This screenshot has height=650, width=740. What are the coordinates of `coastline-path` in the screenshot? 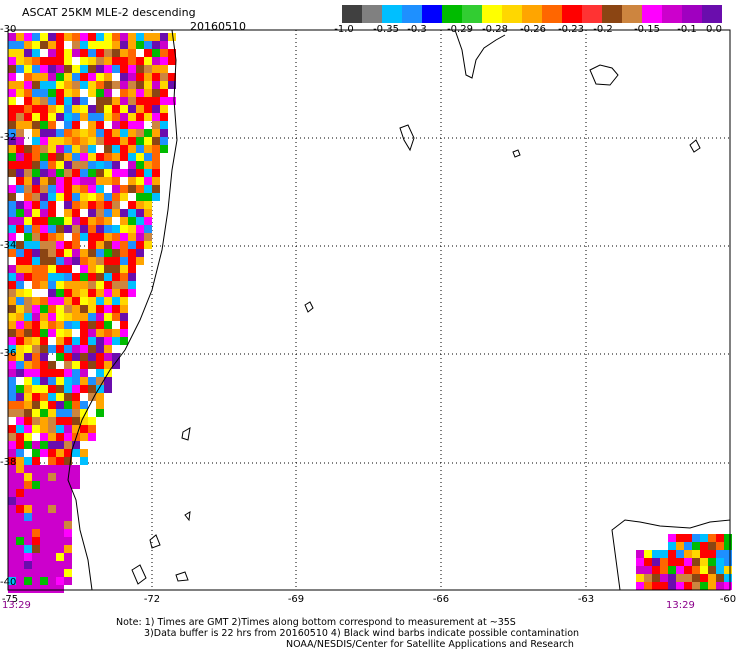 It's located at (604, 75).